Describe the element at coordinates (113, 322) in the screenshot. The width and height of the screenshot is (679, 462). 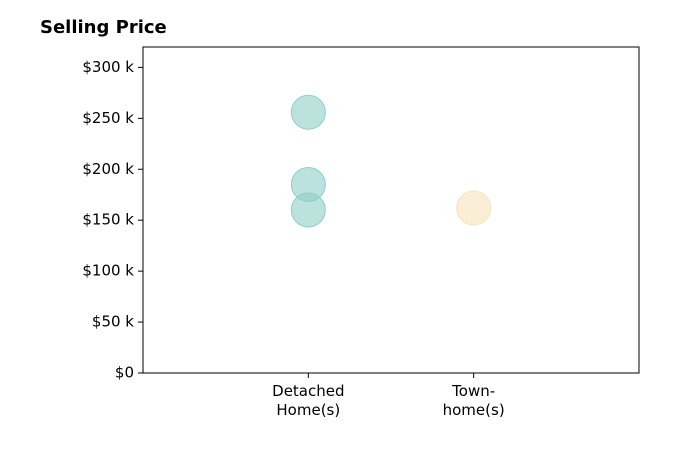
I see `y-tick-label: $50 k` at that location.